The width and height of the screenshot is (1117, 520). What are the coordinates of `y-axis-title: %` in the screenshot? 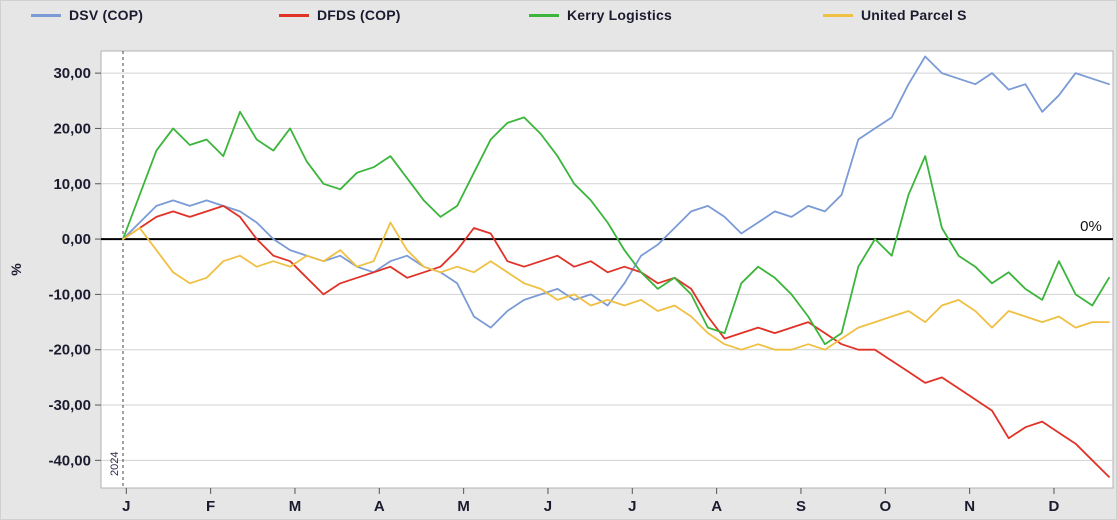 It's located at (16, 269).